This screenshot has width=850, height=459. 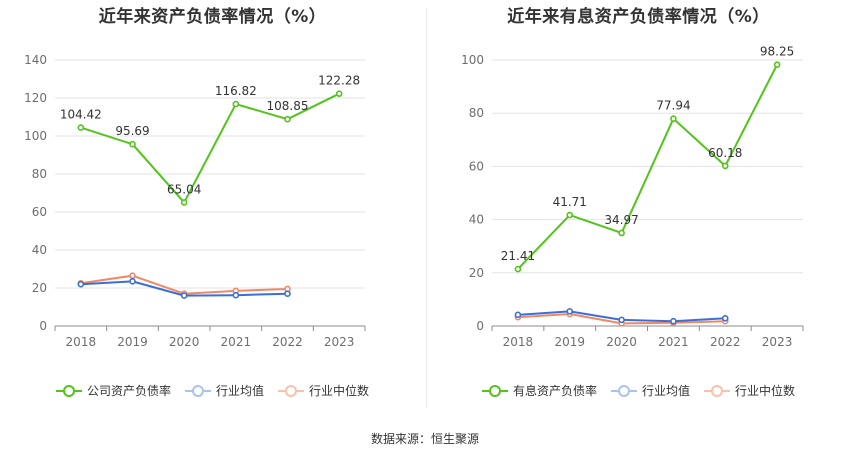 I want to click on data-label: 41.71, so click(x=570, y=202).